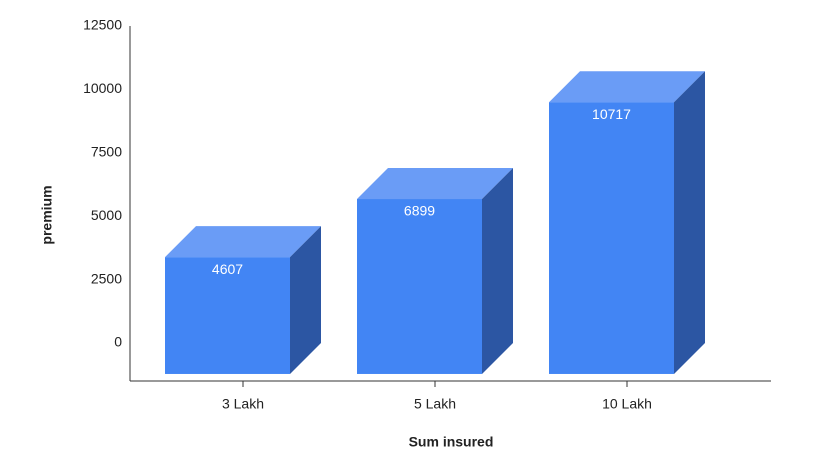  I want to click on y-tick-label: 5000, so click(106, 215).